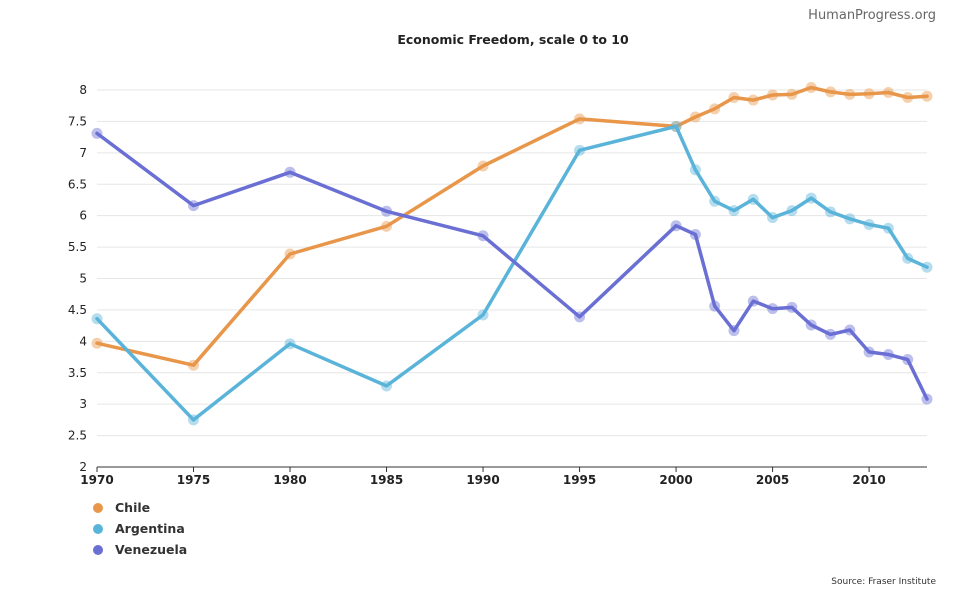  What do you see at coordinates (289, 480) in the screenshot?
I see `x-tick-label: 1980` at bounding box center [289, 480].